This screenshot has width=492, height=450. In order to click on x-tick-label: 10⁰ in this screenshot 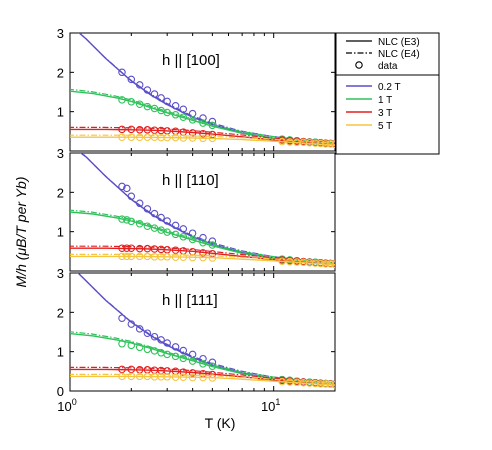, I will do `click(66, 405)`.